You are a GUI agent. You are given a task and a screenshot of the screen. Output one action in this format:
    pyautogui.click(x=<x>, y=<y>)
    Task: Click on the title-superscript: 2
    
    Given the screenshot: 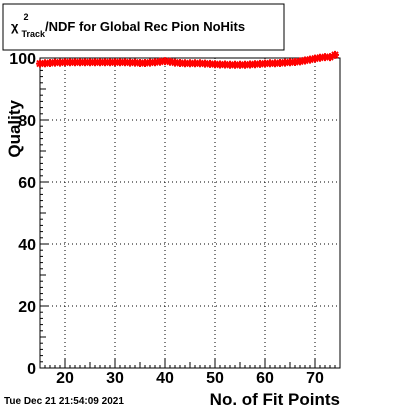 What is the action you would take?
    pyautogui.click(x=25, y=17)
    